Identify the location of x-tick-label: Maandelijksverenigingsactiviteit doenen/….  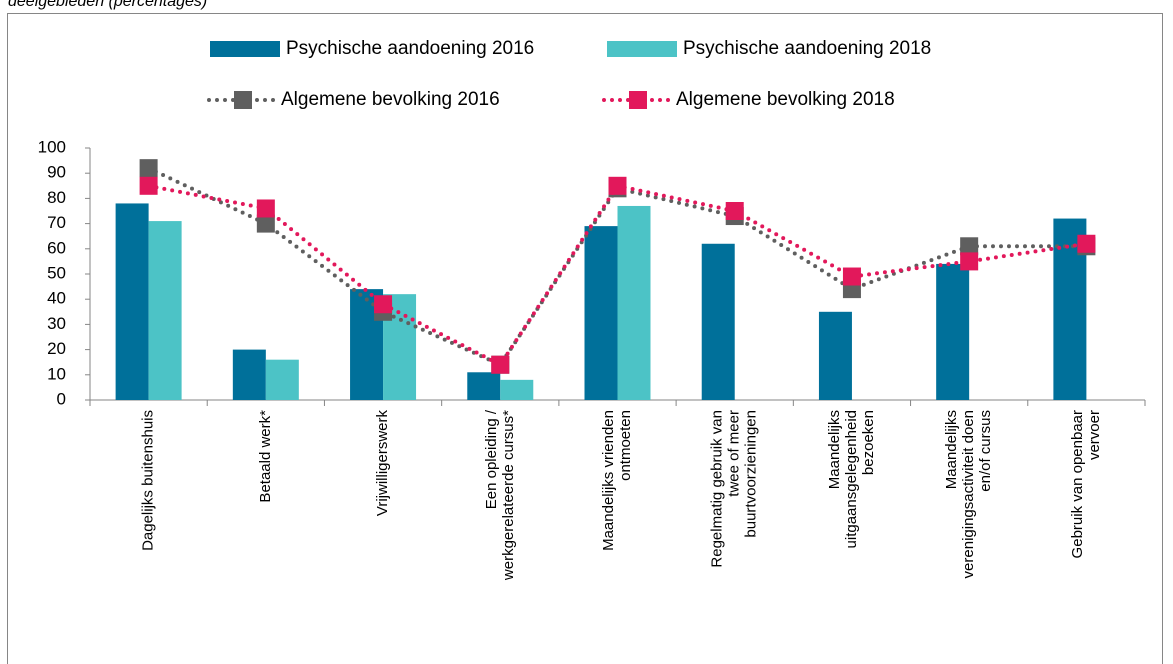
(968, 494).